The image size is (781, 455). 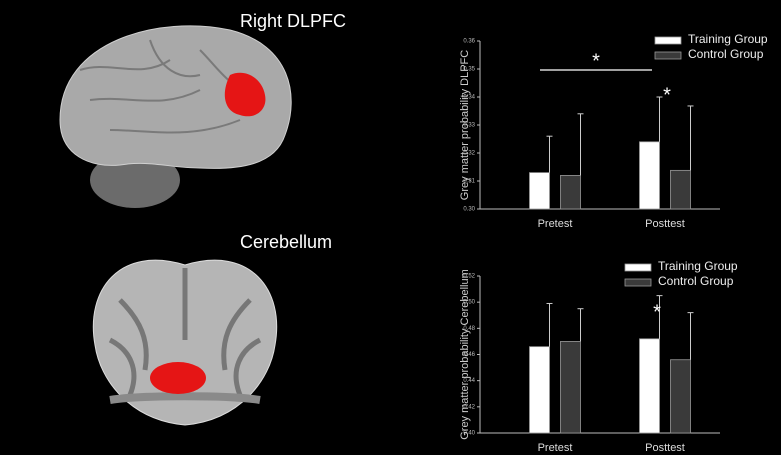 What do you see at coordinates (469, 329) in the screenshot?
I see `y-tick-label: 0.48` at bounding box center [469, 329].